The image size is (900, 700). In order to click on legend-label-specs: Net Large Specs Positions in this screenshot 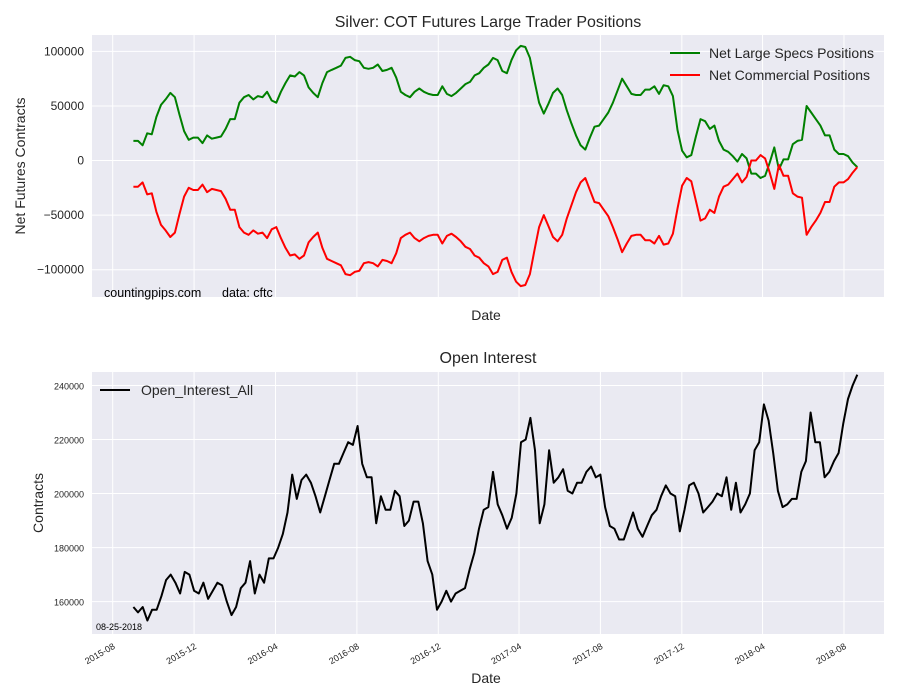, I will do `click(791, 53)`.